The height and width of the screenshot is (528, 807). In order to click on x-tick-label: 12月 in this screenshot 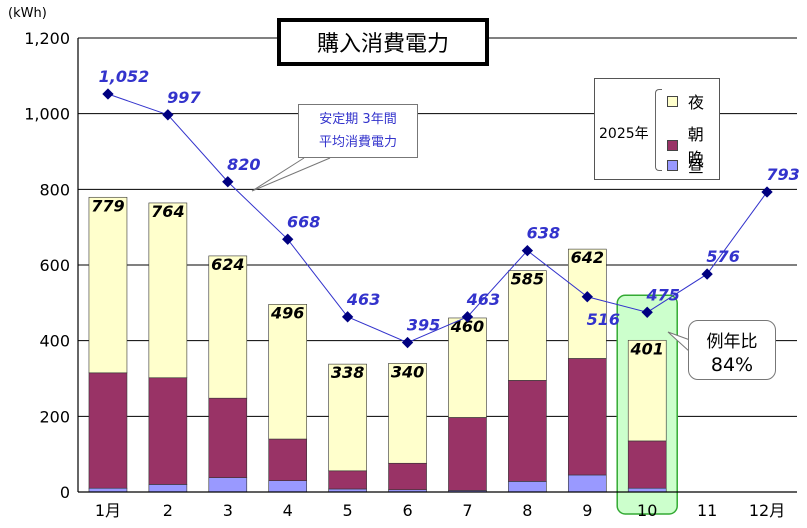, I will do `click(767, 510)`.